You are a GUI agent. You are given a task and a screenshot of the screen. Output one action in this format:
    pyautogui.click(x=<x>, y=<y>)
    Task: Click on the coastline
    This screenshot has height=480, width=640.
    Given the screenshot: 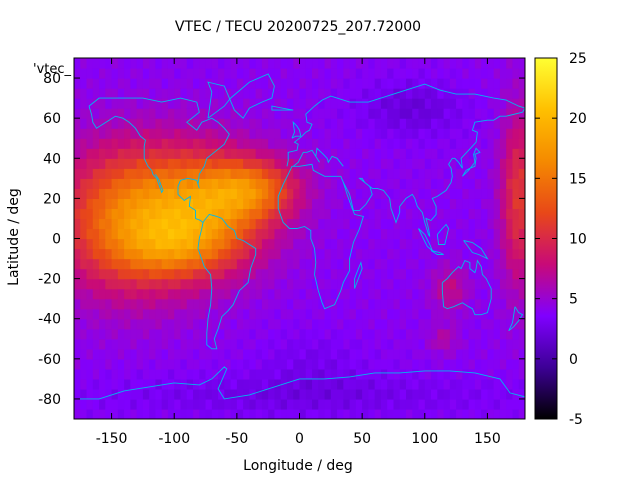 What is the action you would take?
    pyautogui.click(x=437, y=252)
    